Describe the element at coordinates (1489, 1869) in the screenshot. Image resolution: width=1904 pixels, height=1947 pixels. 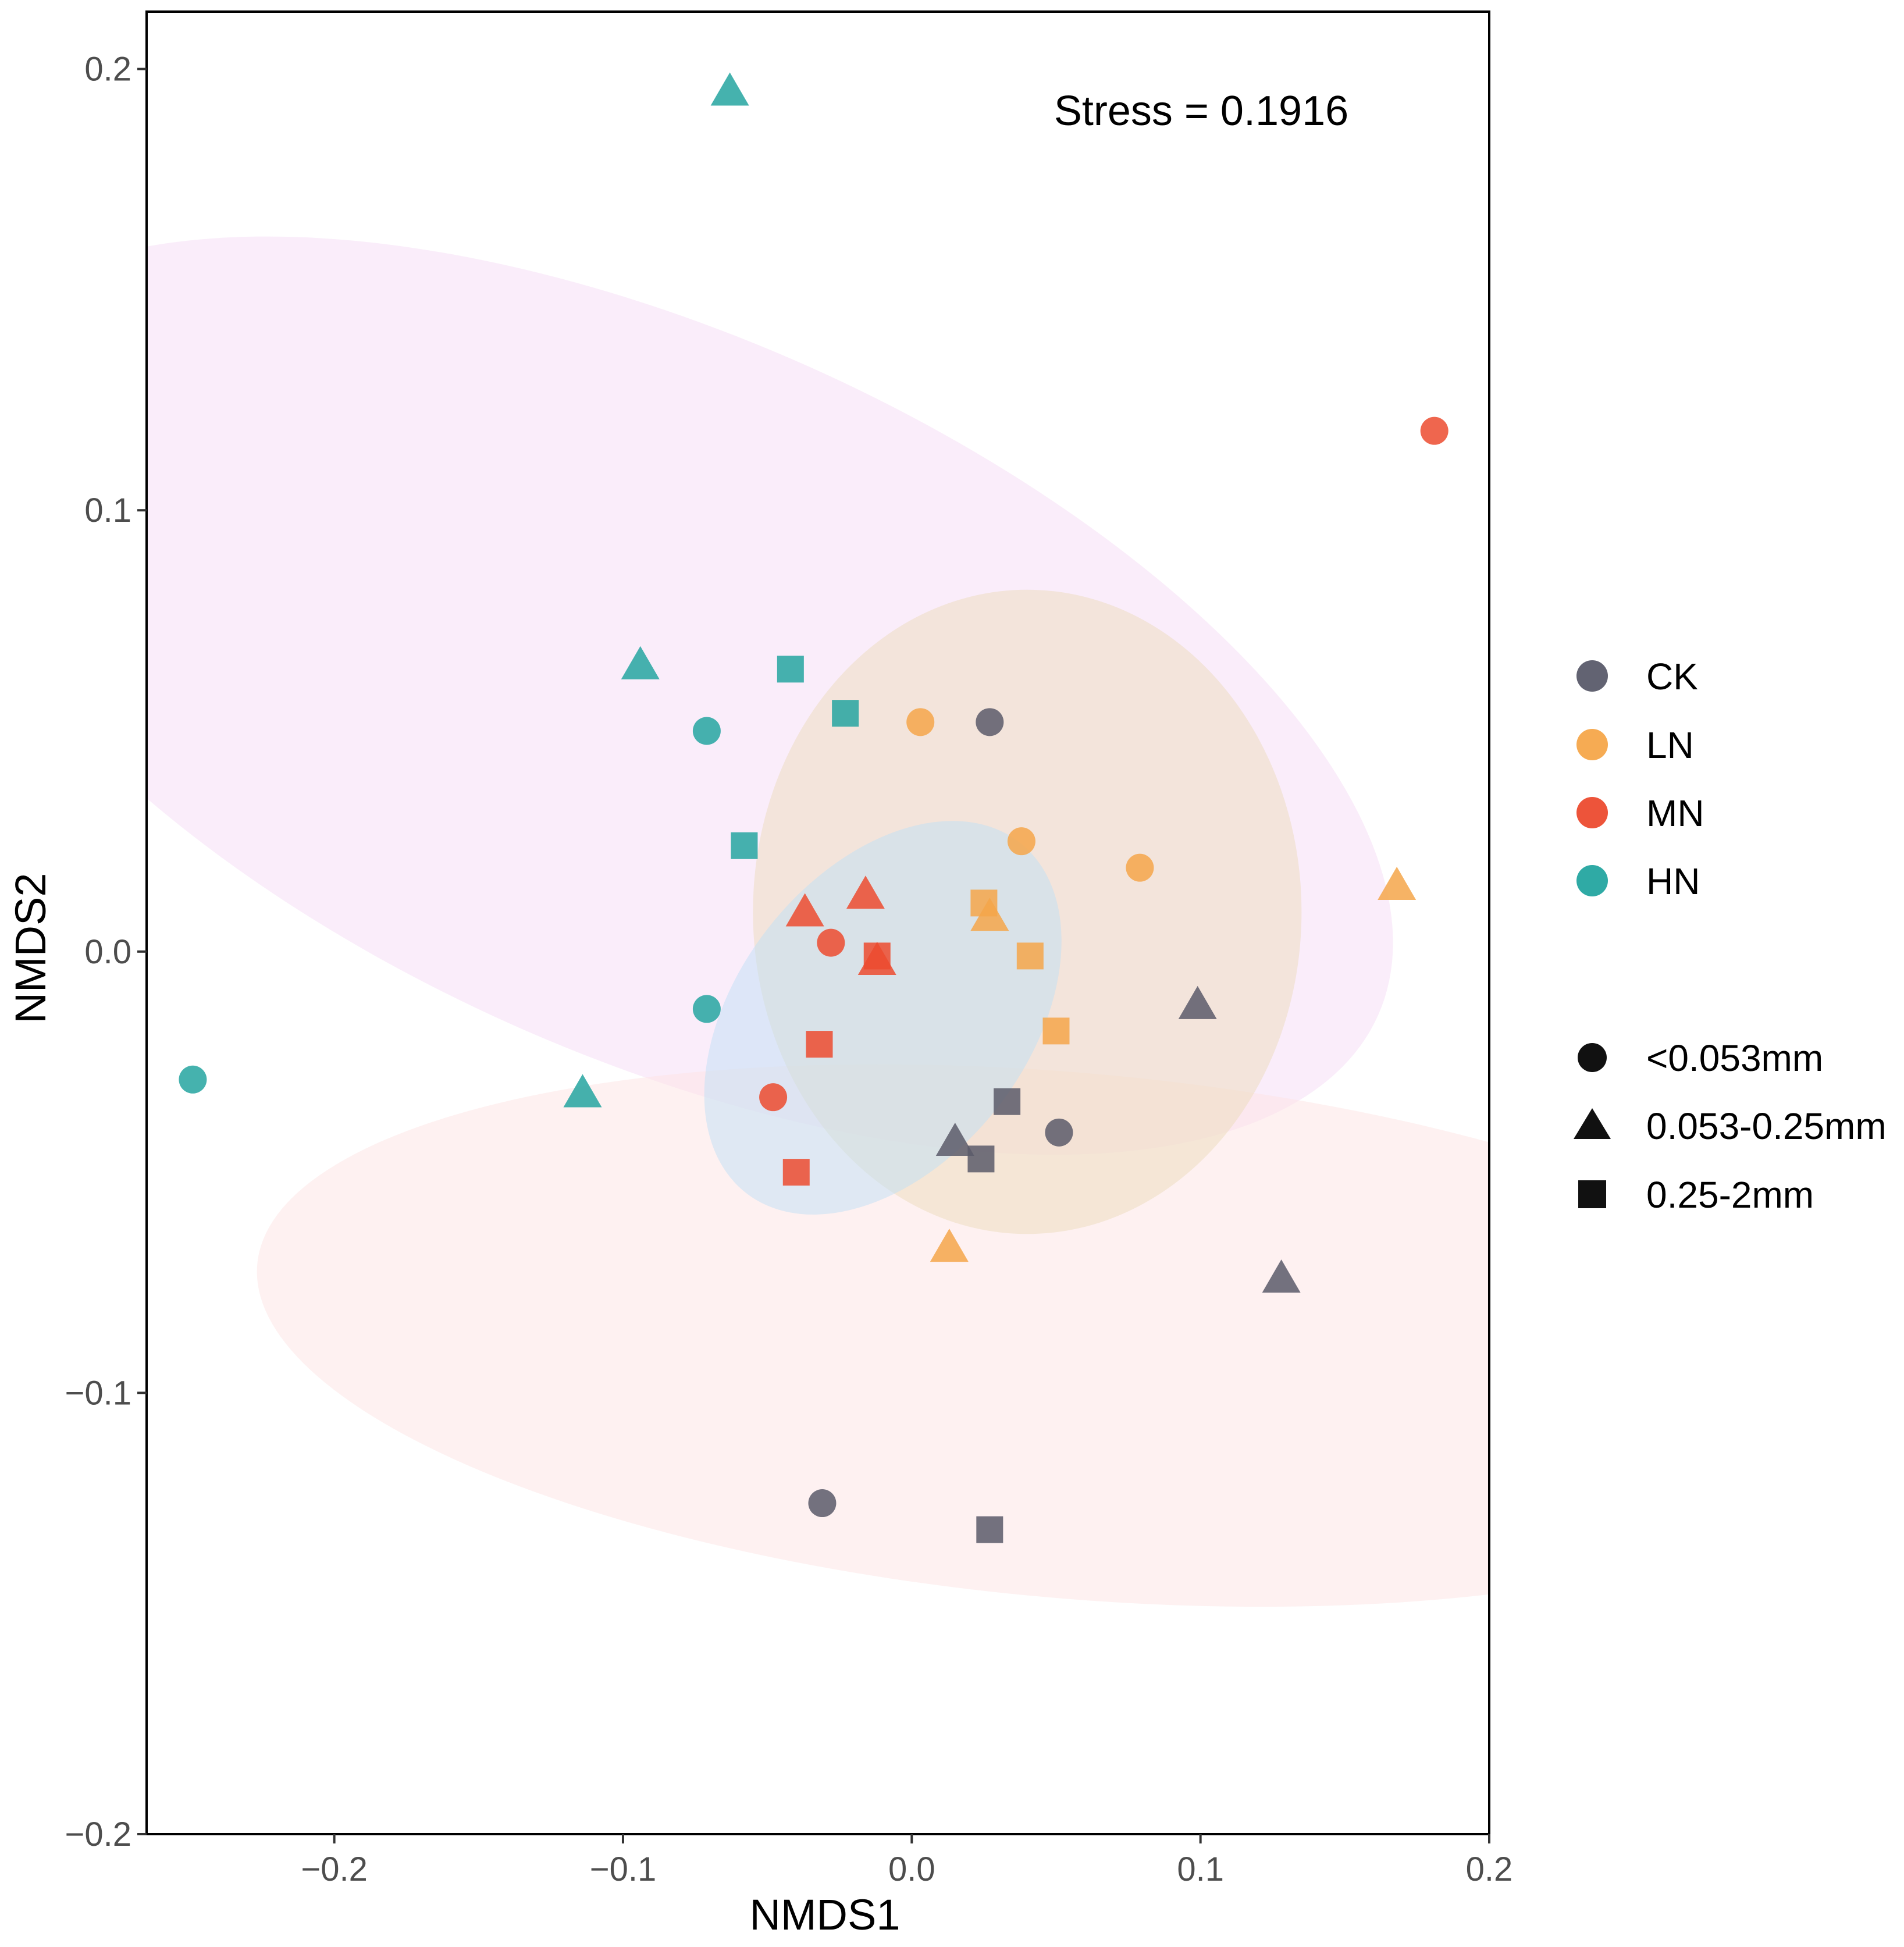
I see `x-tick-label: 0.2` at that location.